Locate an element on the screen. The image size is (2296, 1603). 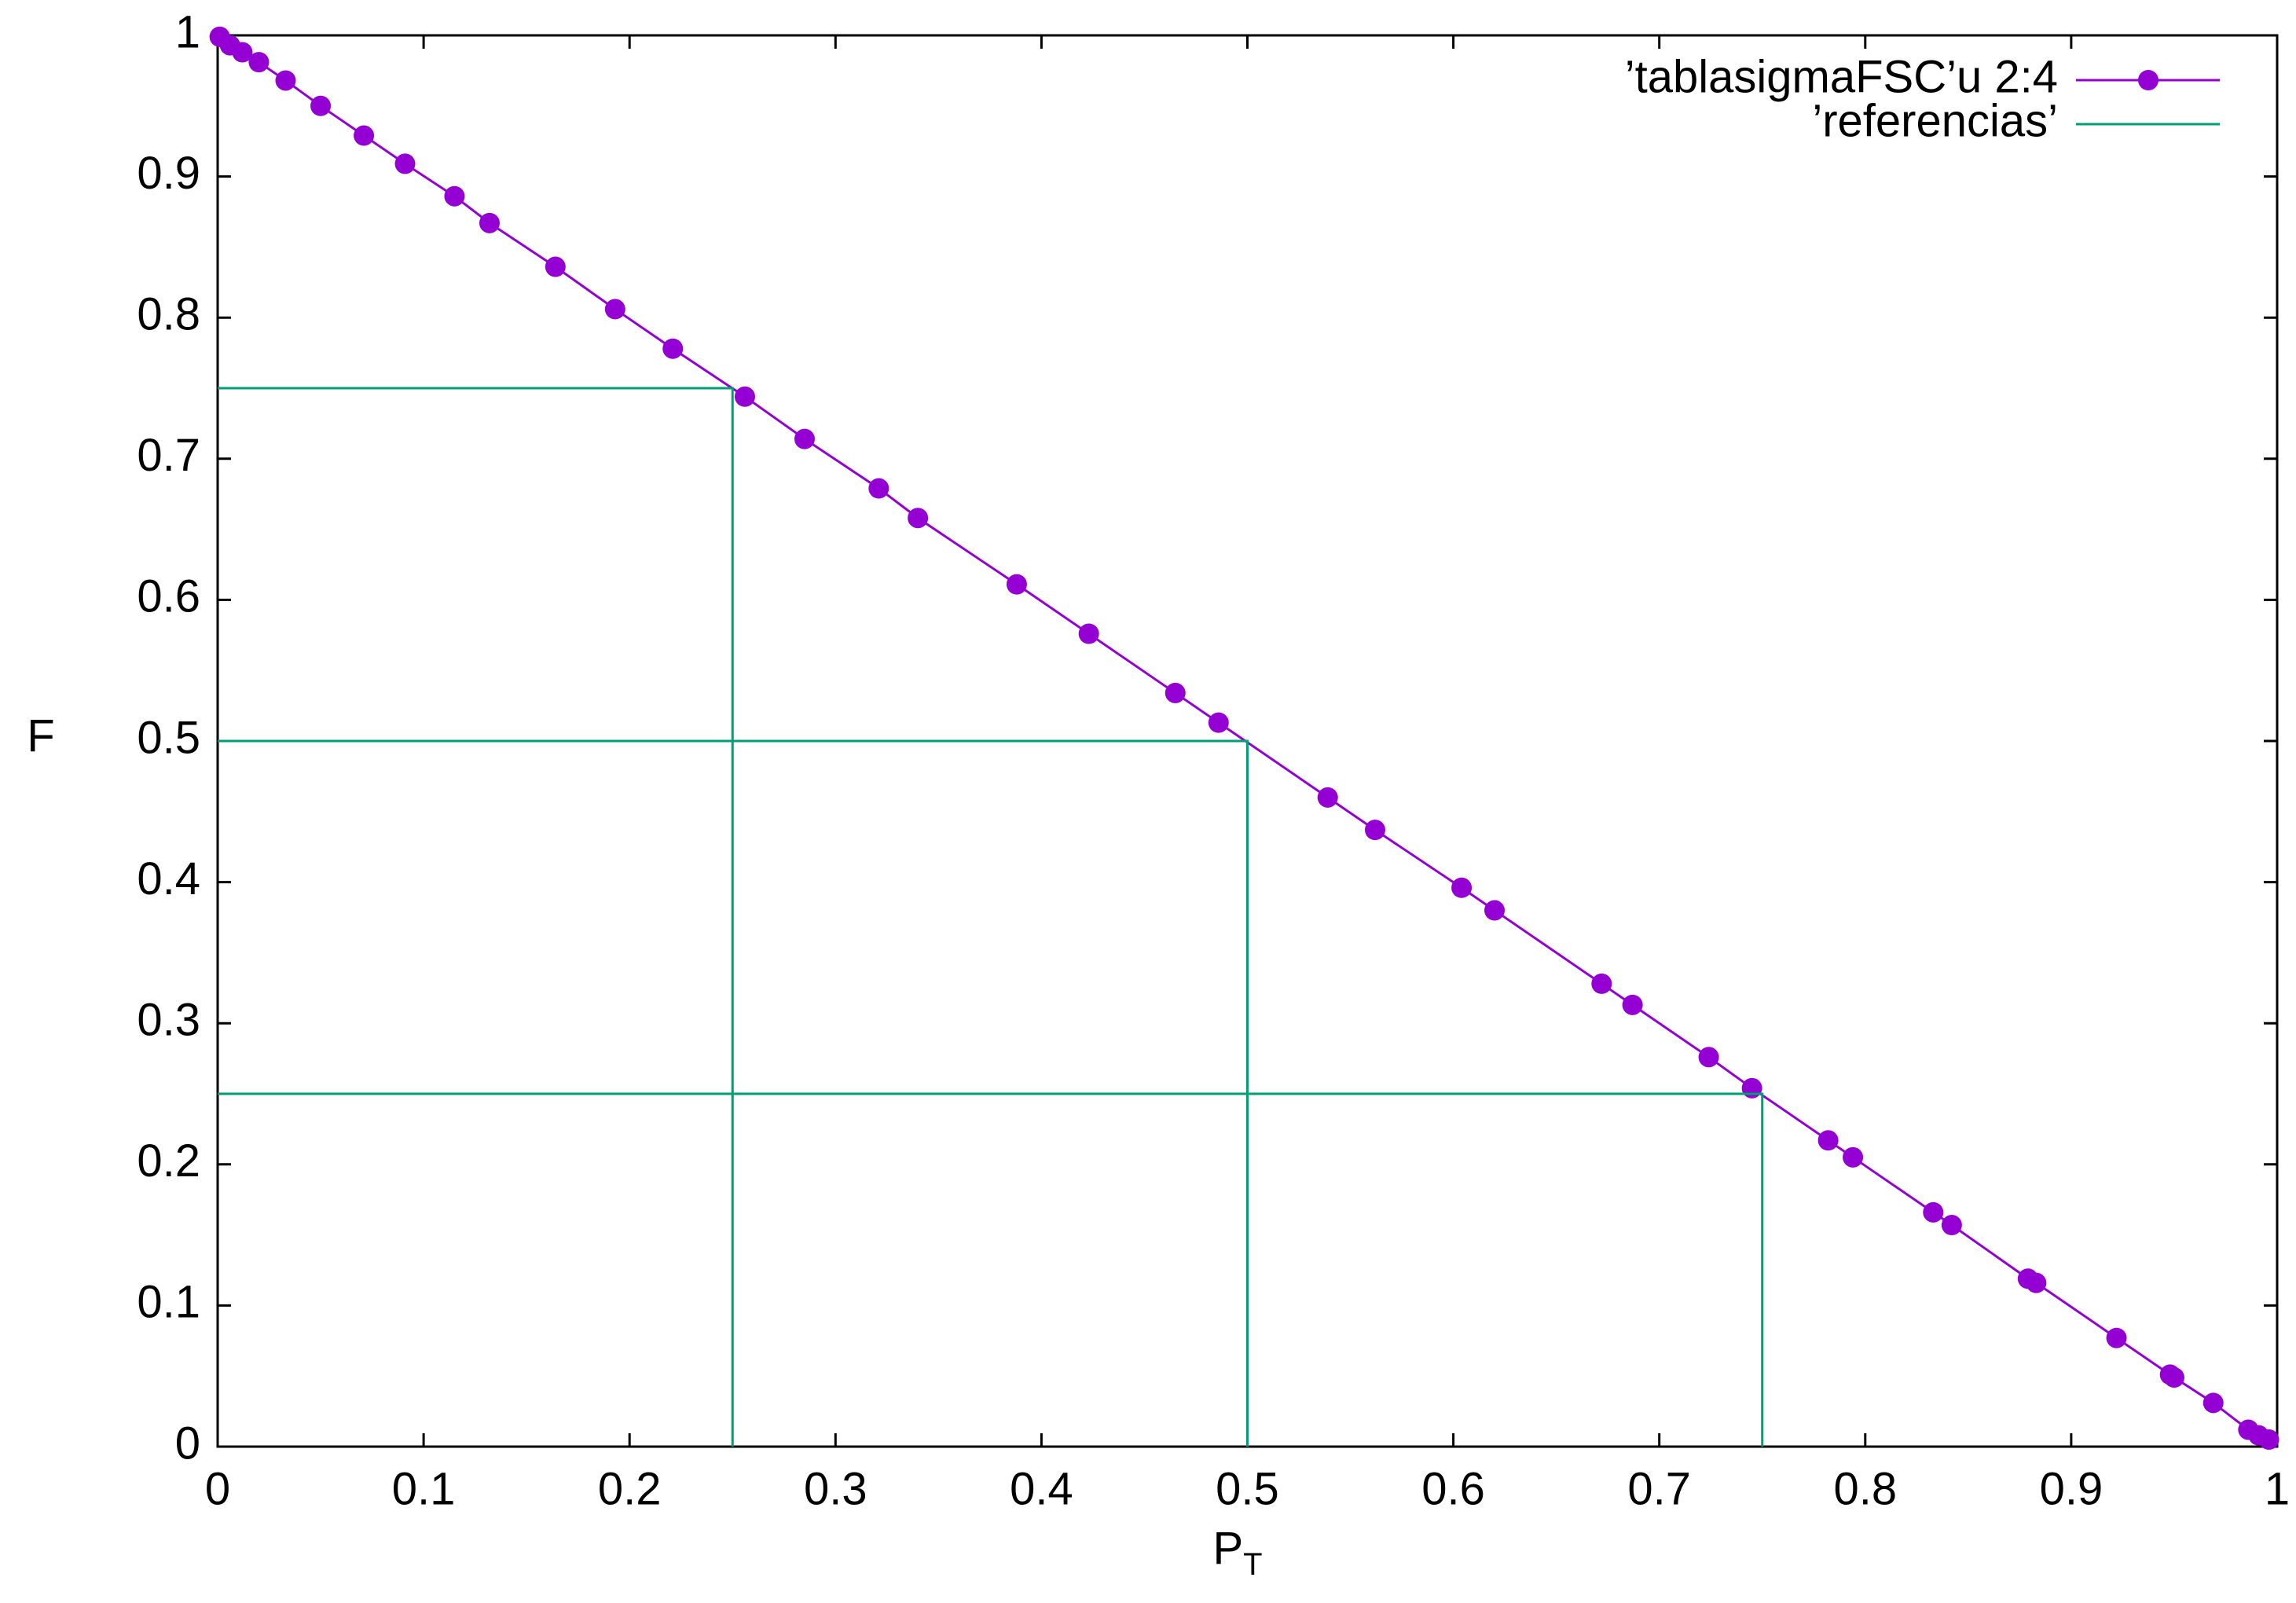
x-tick-label: 0.4 is located at coordinates (1041, 1488).